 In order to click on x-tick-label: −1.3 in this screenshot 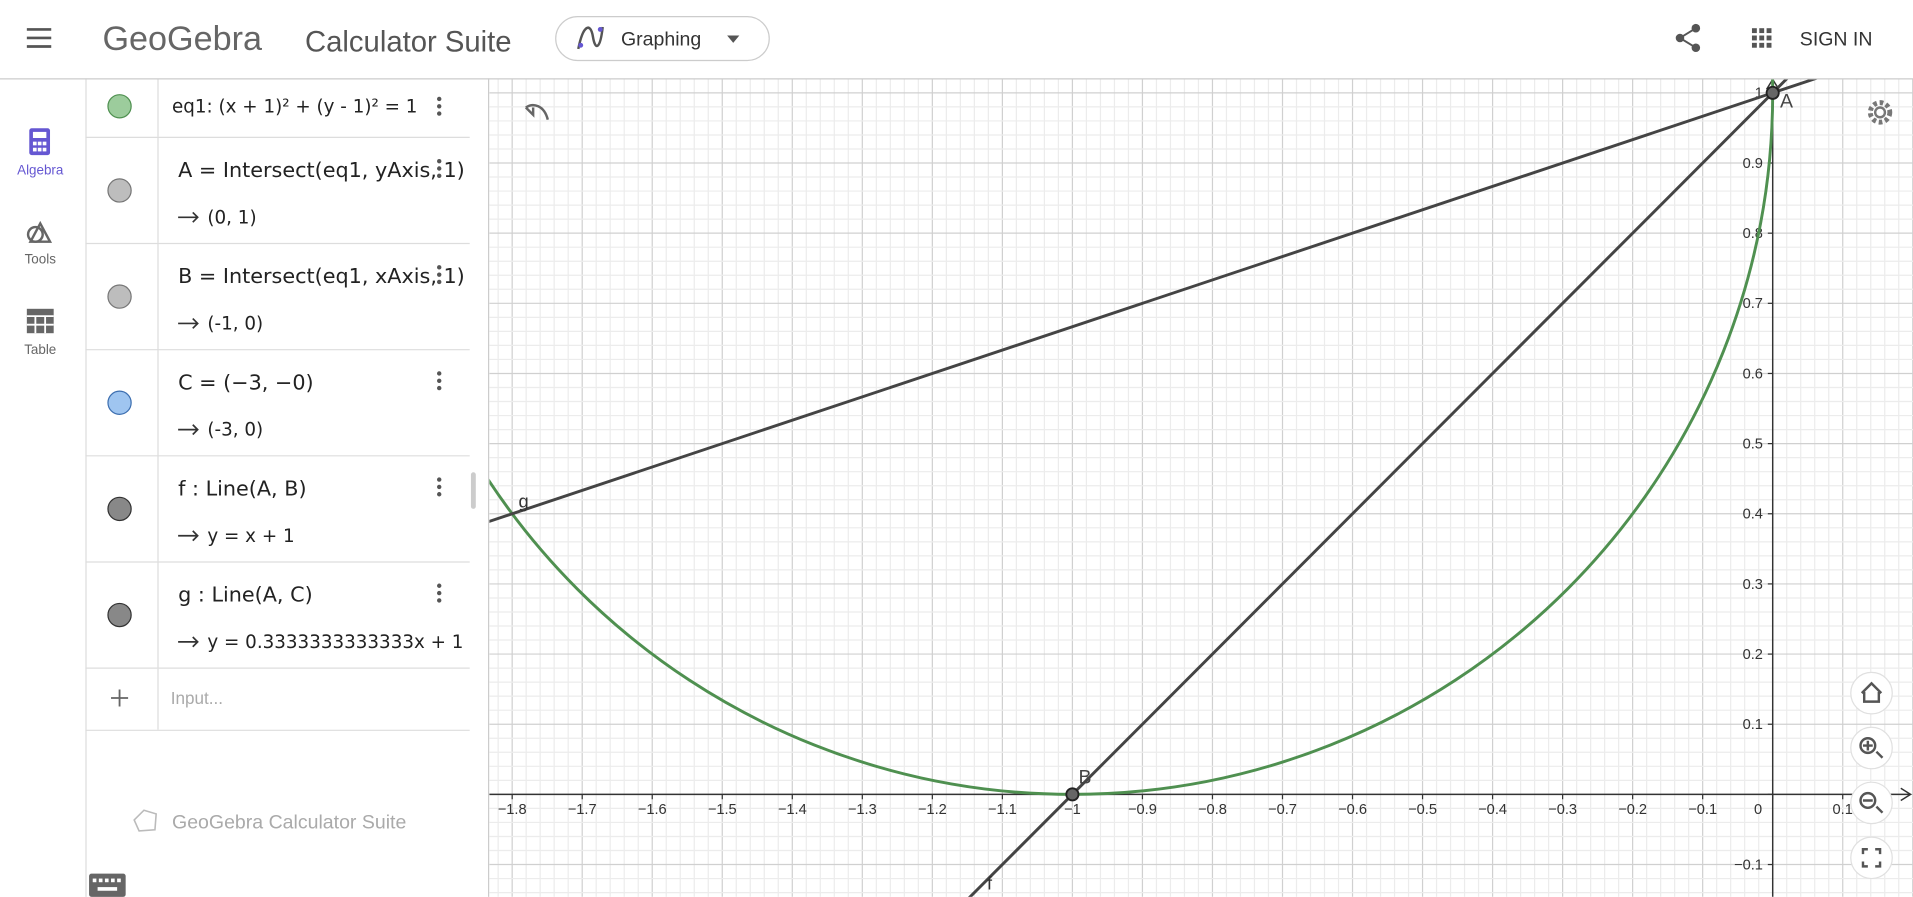, I will do `click(862, 810)`.